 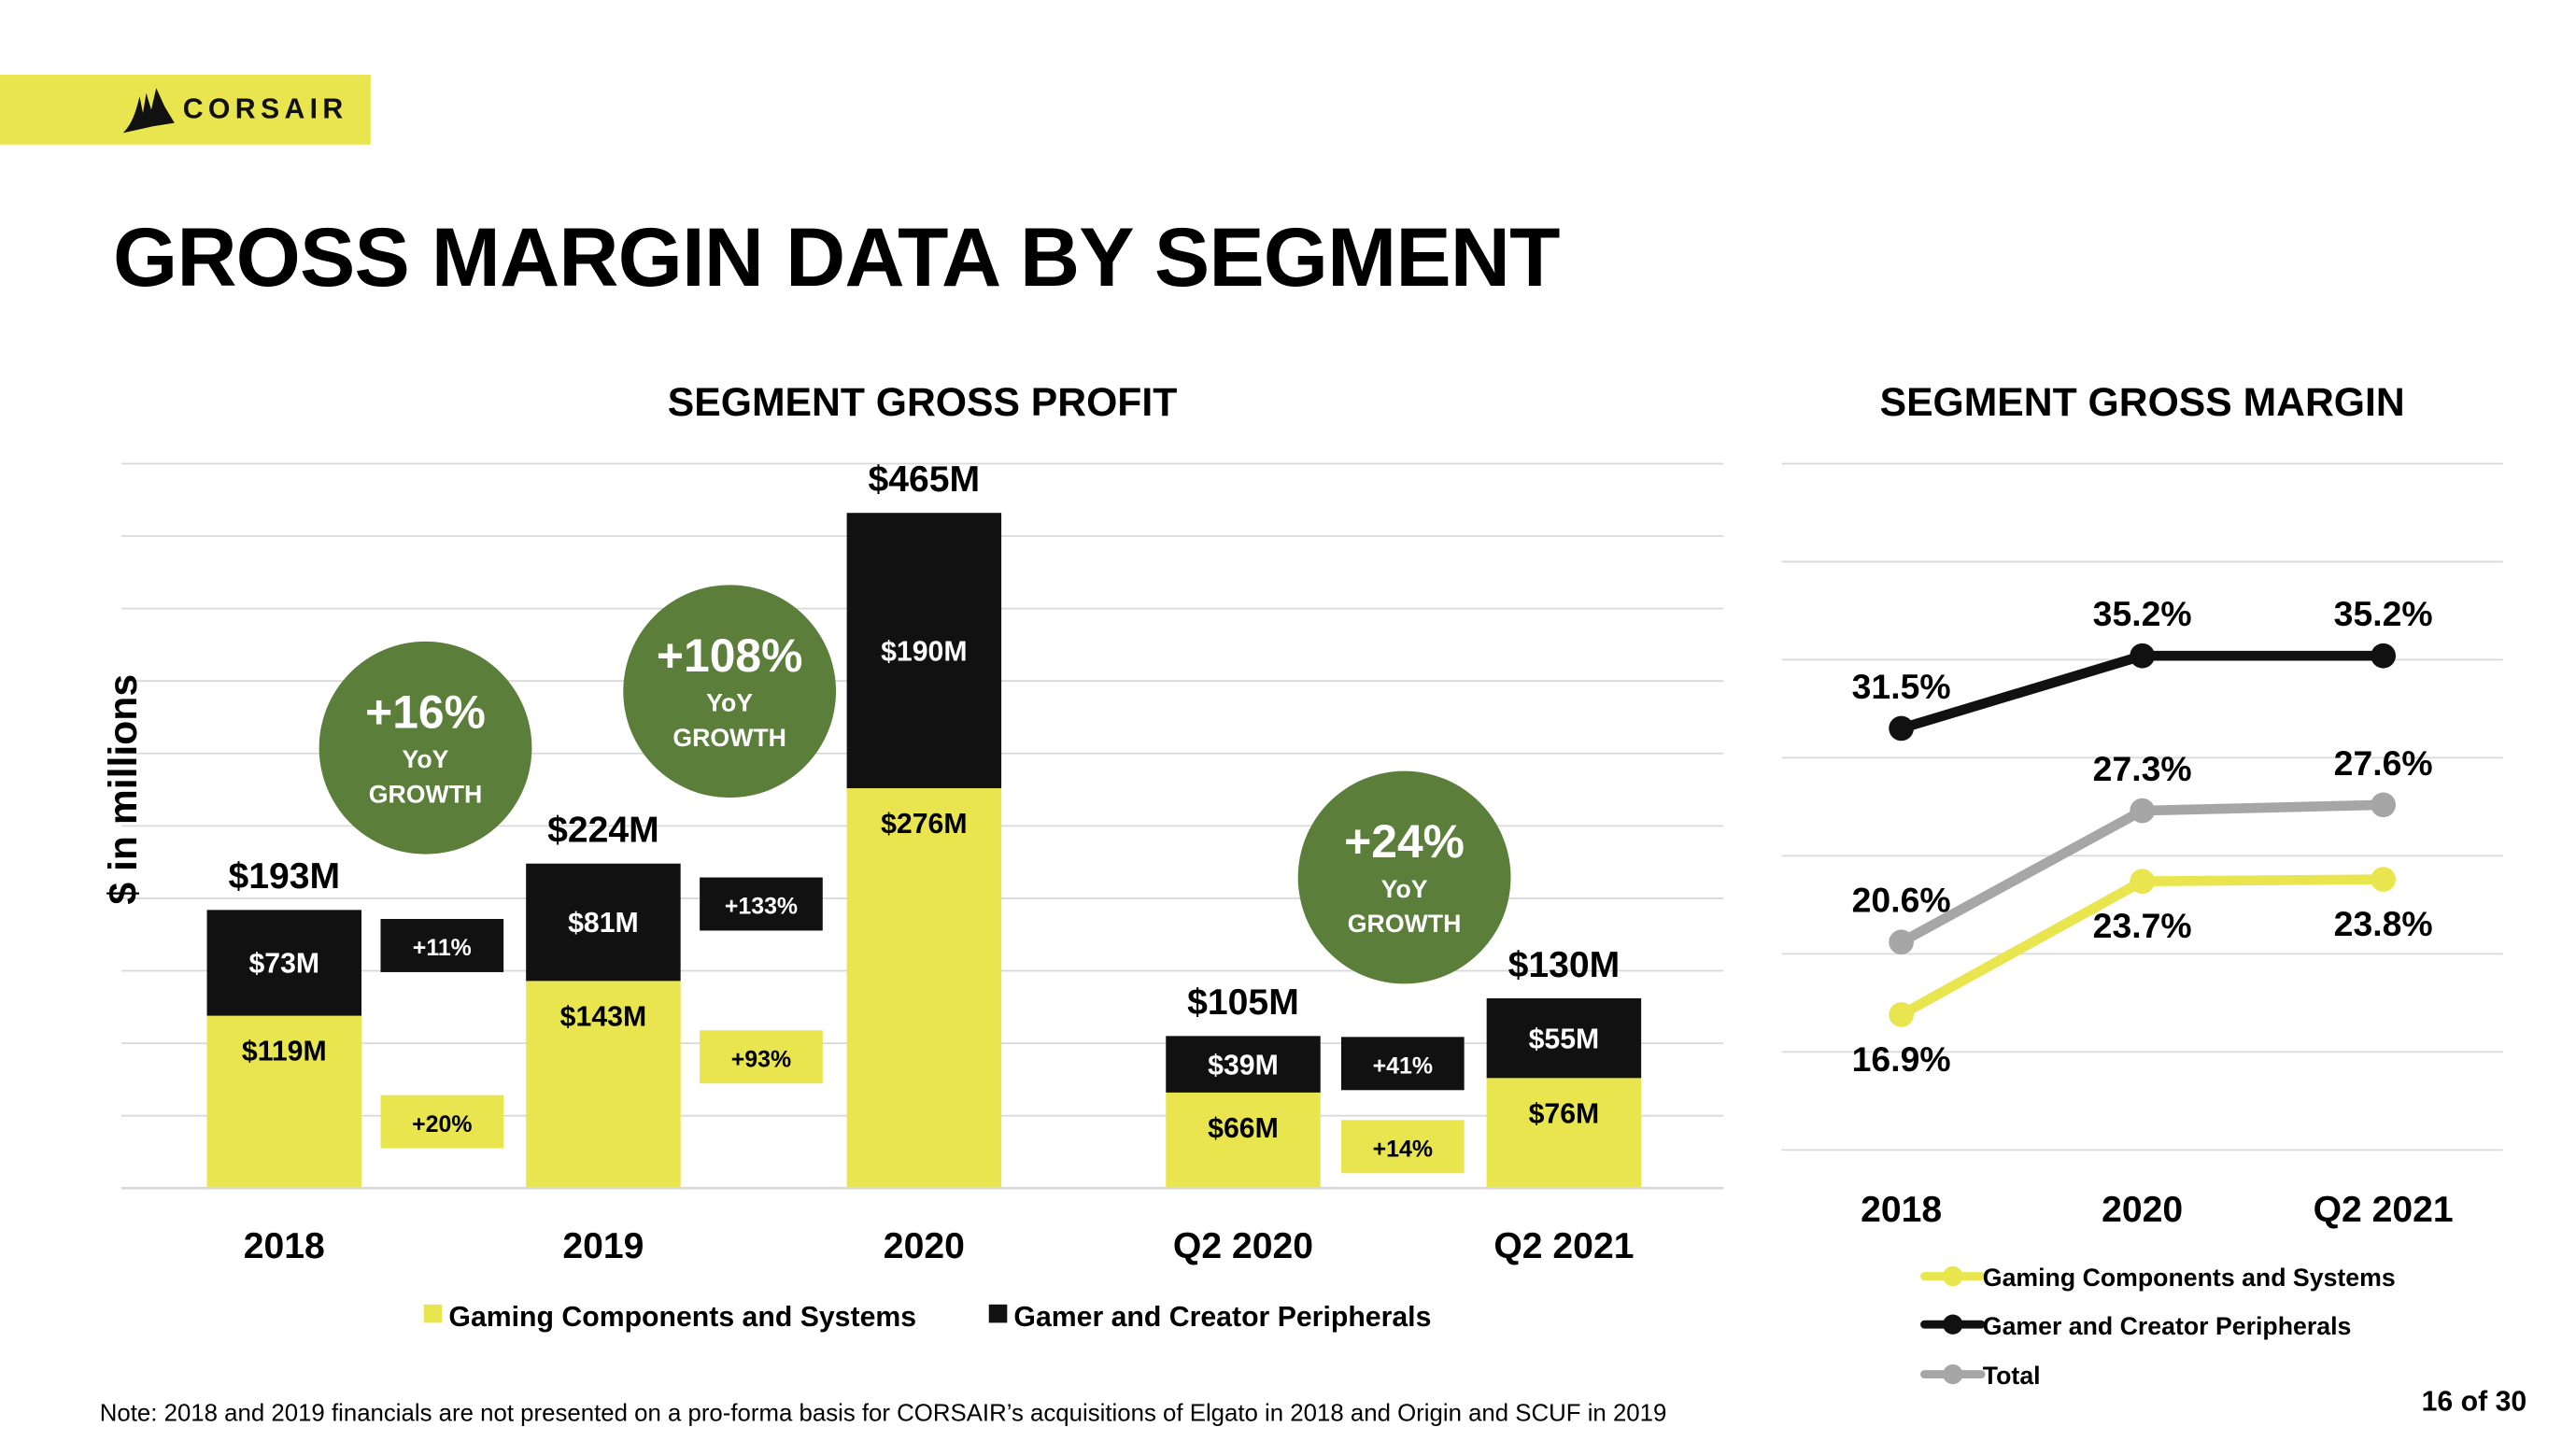 I want to click on growth-label-peripherals: +11%, so click(x=442, y=948).